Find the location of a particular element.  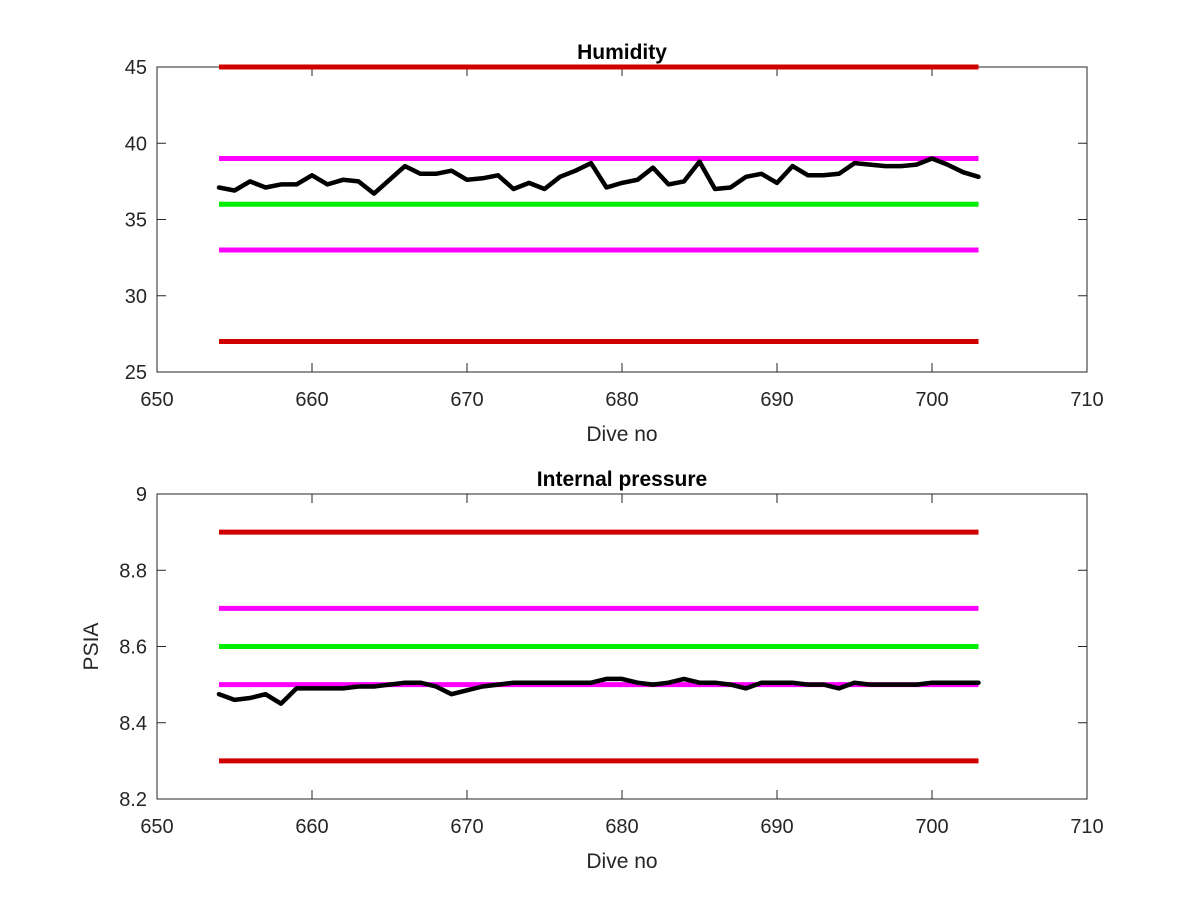

y-tick-label: 8.4 is located at coordinates (133, 724).